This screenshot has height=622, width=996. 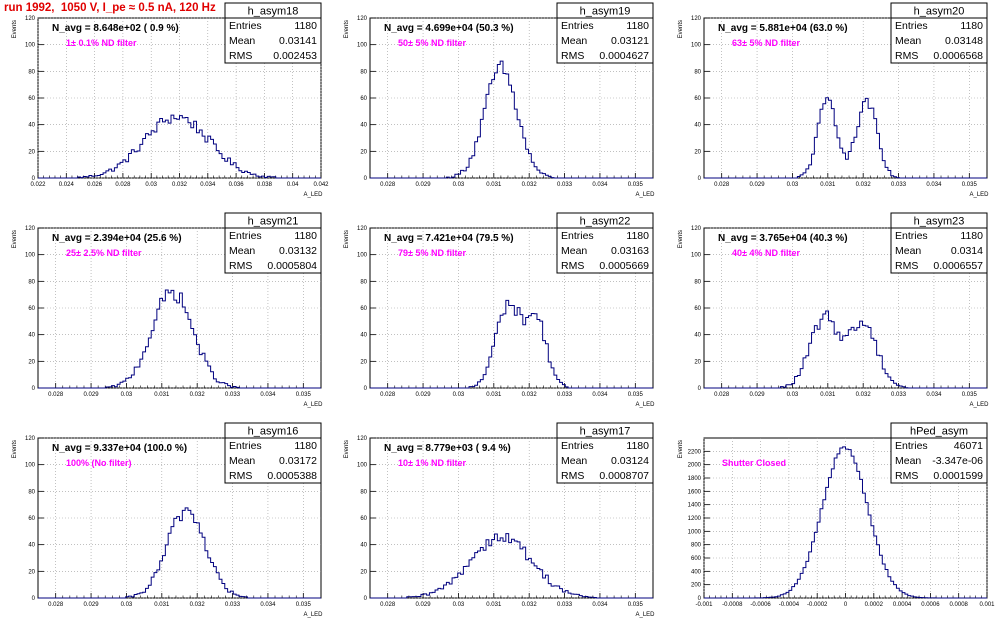 What do you see at coordinates (95, 185) in the screenshot?
I see `x-tick-label: 0.026` at bounding box center [95, 185].